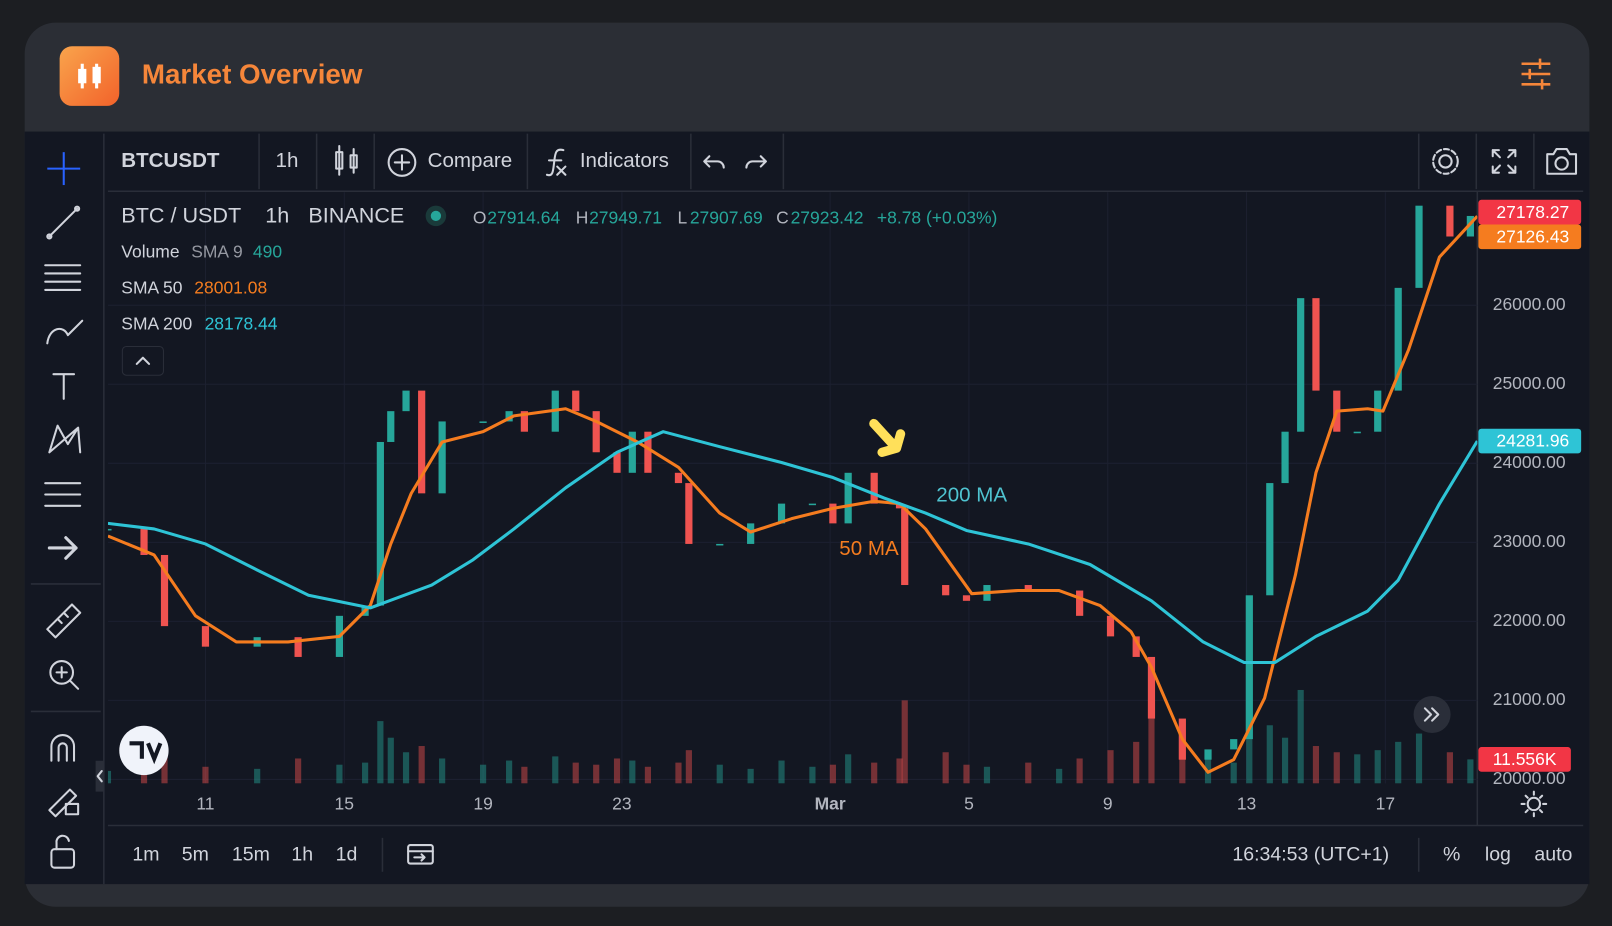 The image size is (1612, 926). I want to click on x-tick-label: Mar, so click(830, 804).